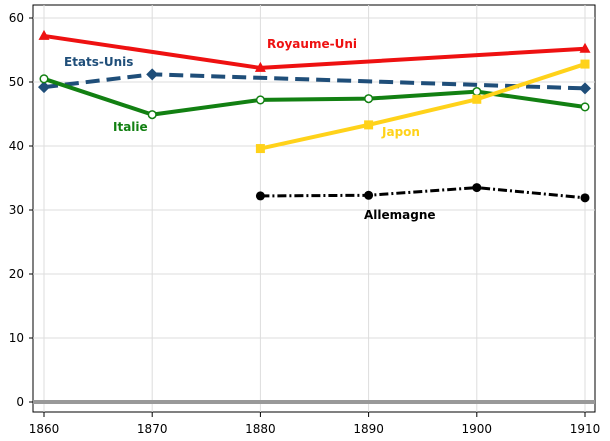  I want to click on series-label-italie: Italie, so click(130, 127).